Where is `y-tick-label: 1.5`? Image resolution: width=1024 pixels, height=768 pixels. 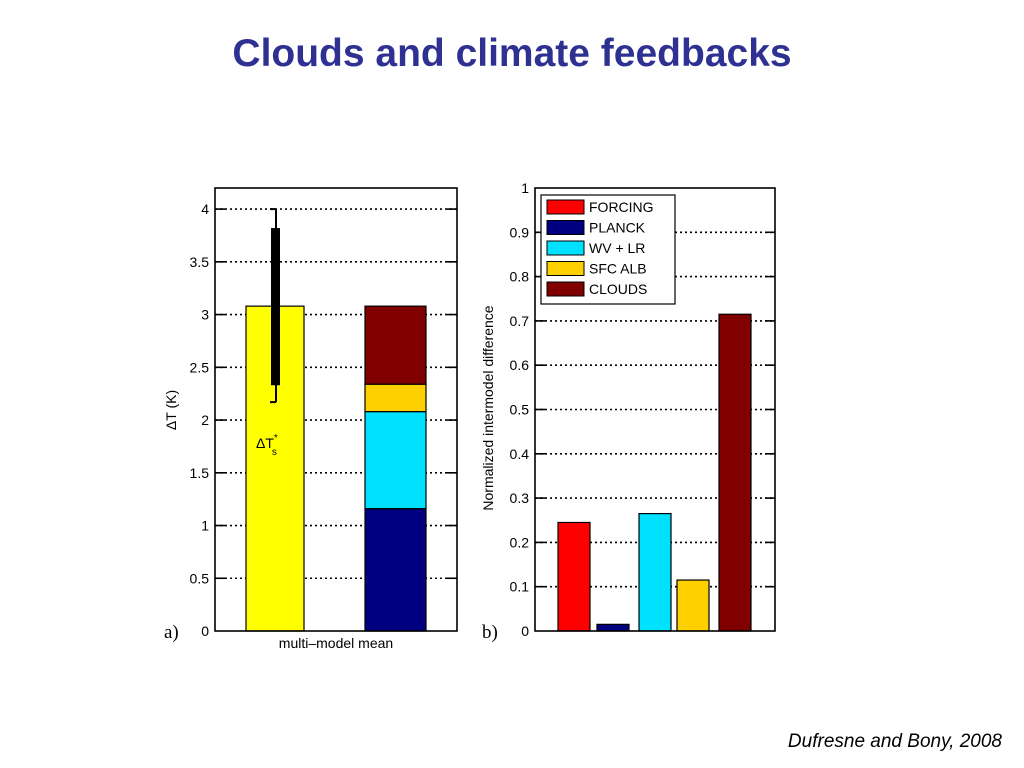
y-tick-label: 1.5 is located at coordinates (200, 473).